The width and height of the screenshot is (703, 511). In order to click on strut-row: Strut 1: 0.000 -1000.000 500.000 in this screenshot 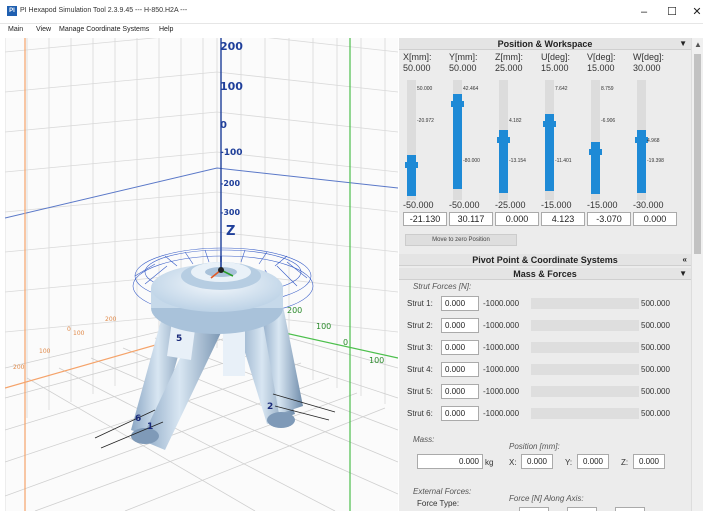, I will do `click(545, 304)`.